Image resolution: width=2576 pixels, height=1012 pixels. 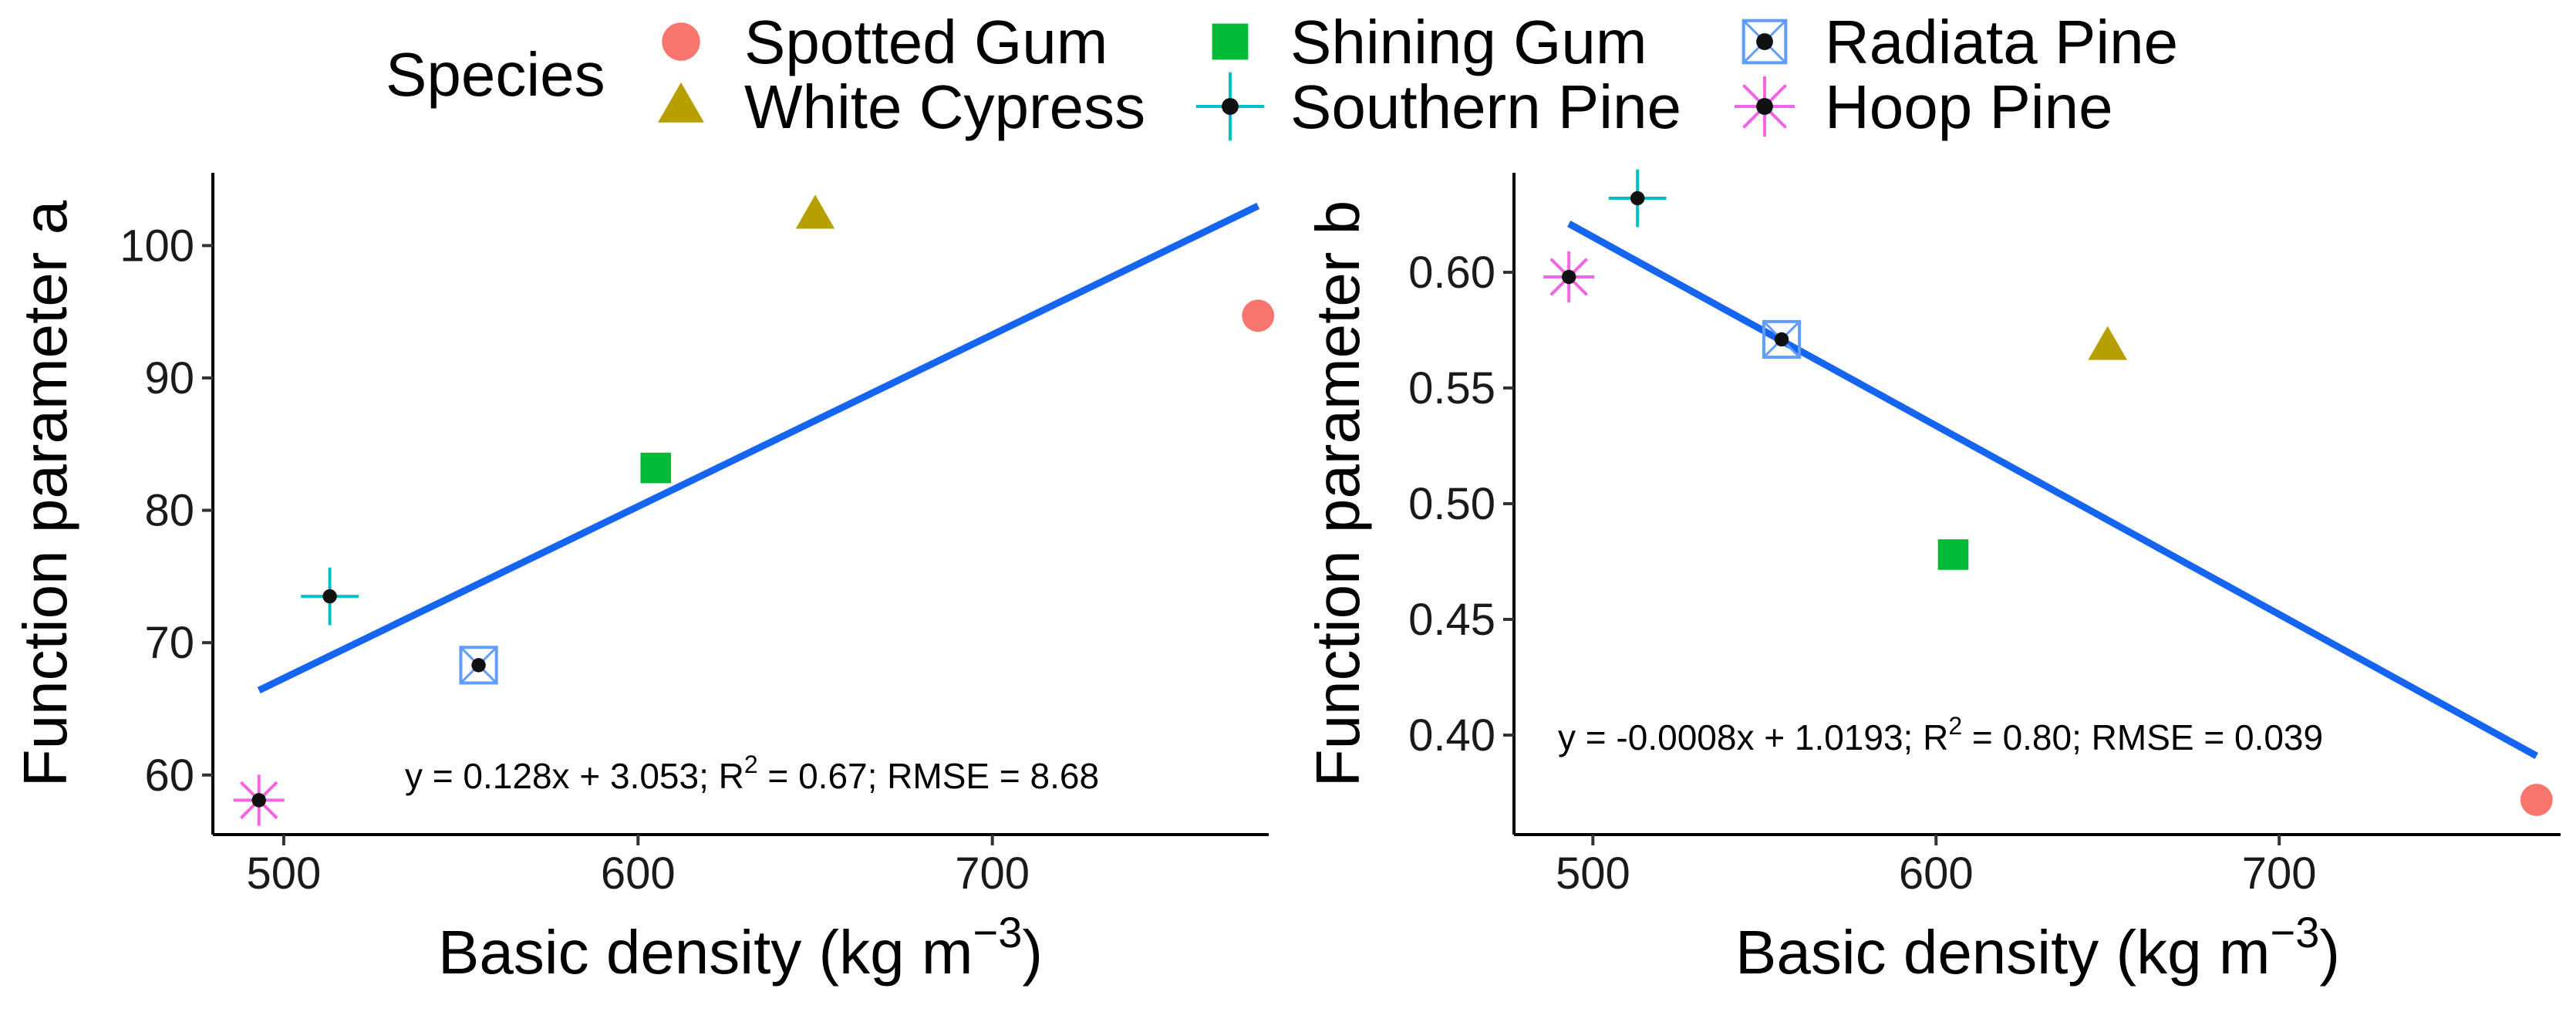 What do you see at coordinates (1230, 41) in the screenshot?
I see `square-icon` at bounding box center [1230, 41].